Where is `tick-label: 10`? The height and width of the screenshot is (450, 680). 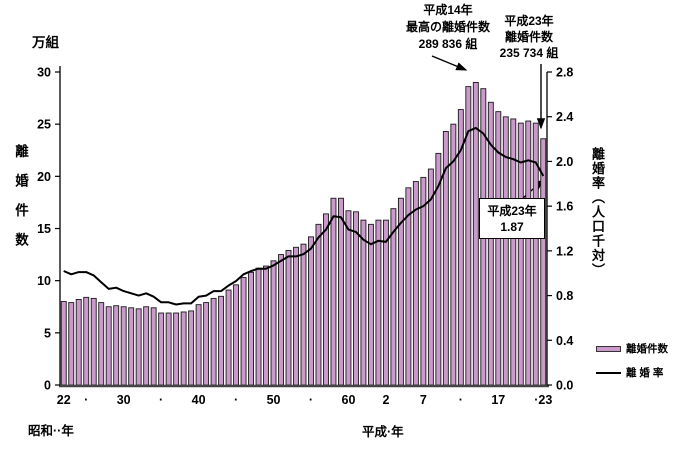
tick-label: 10 is located at coordinates (44, 281).